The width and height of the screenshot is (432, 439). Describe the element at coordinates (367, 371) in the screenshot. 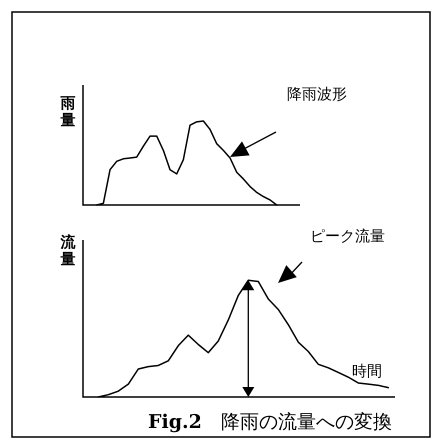

I see `x-axis-title: 時間` at that location.